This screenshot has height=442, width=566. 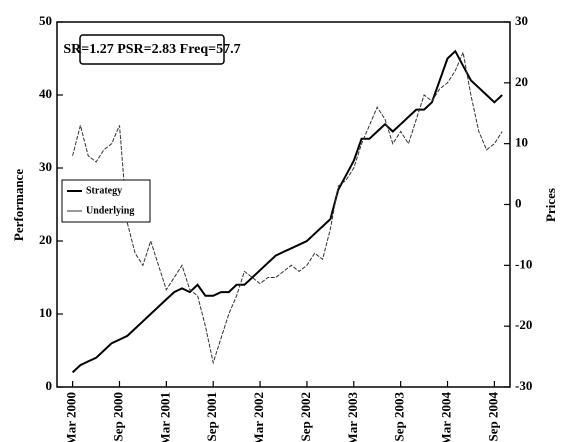 I want to click on y-tick-label: 20, so click(x=45, y=239).